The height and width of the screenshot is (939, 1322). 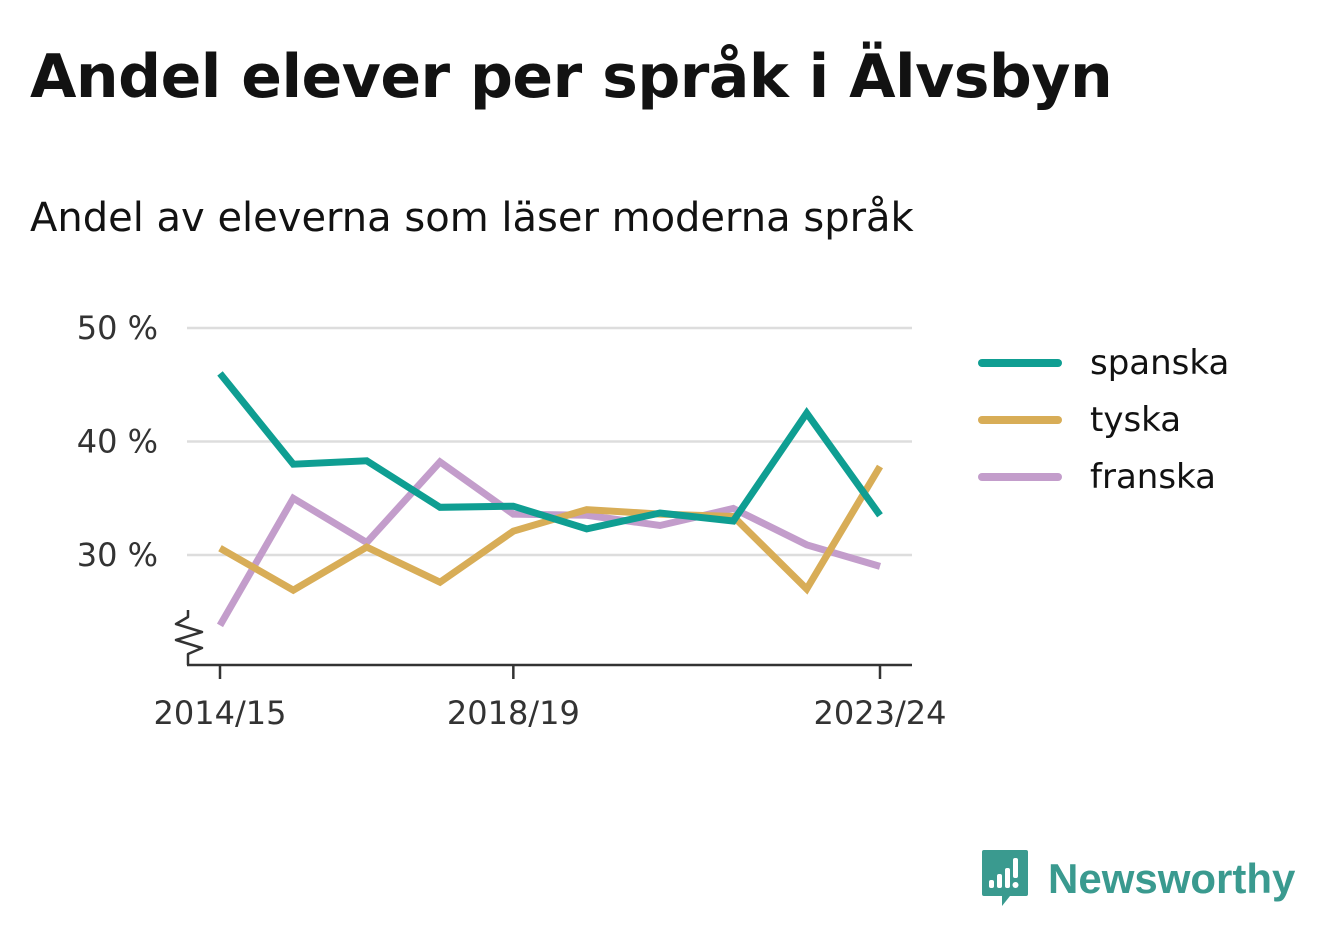 What do you see at coordinates (1136, 419) in the screenshot?
I see `legend-label-tyska: tyska` at bounding box center [1136, 419].